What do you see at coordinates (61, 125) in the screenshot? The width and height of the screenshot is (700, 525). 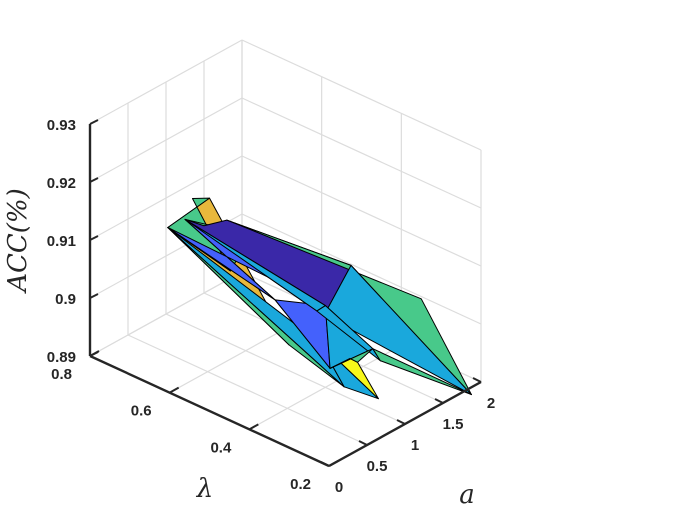 I see `z-tick-label: 0.93` at bounding box center [61, 125].